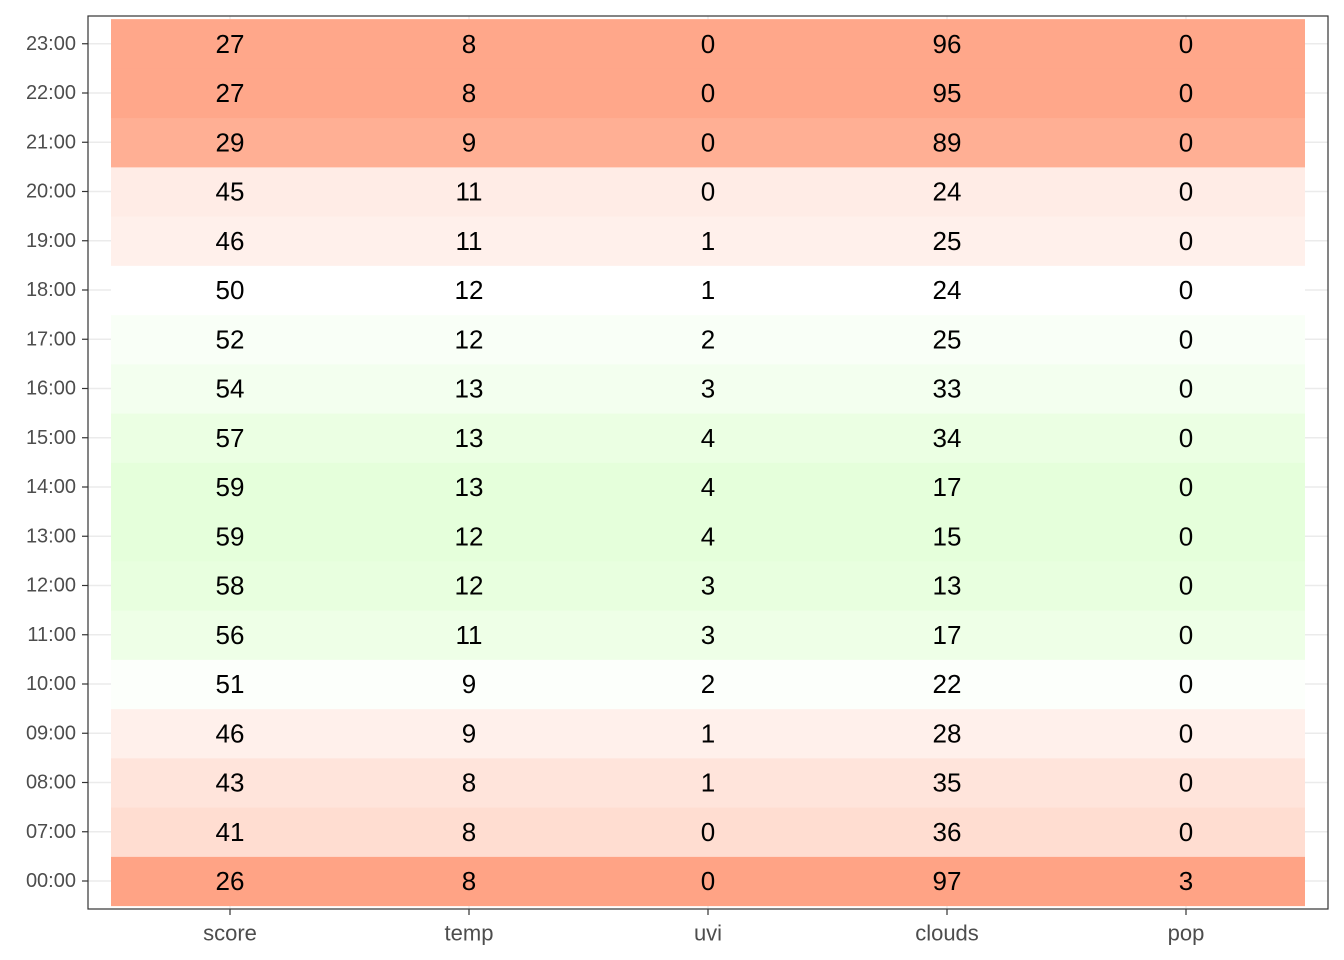  Describe the element at coordinates (230, 93) in the screenshot. I see `cell-label-score: 27` at that location.